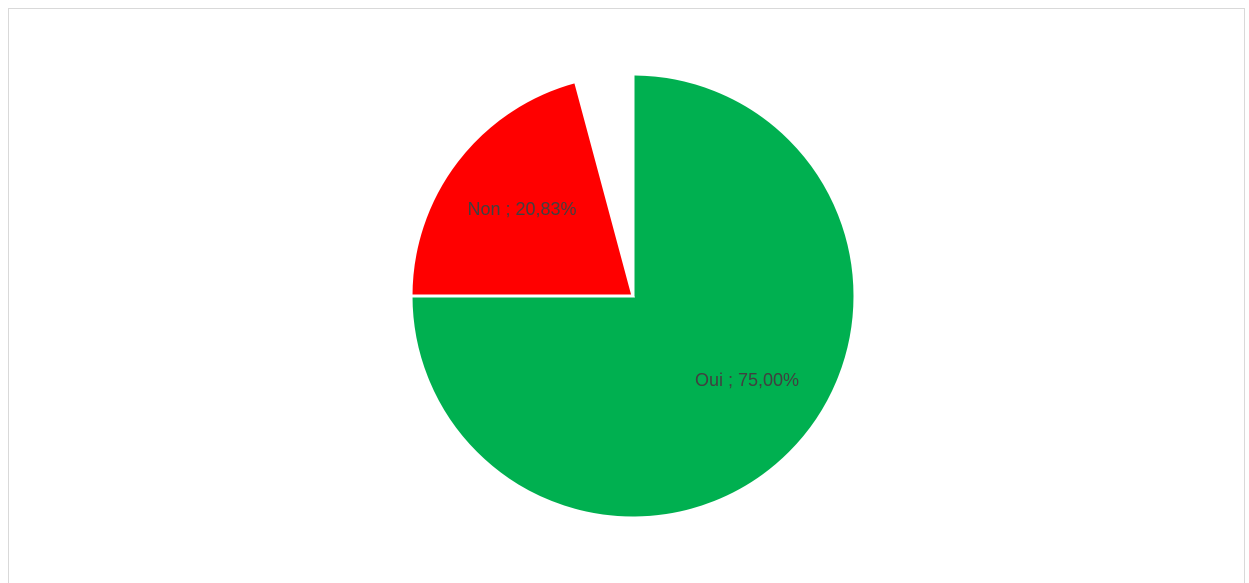 The height and width of the screenshot is (583, 1249). I want to click on data-label-oui: Oui ; 75,00%, so click(747, 380).